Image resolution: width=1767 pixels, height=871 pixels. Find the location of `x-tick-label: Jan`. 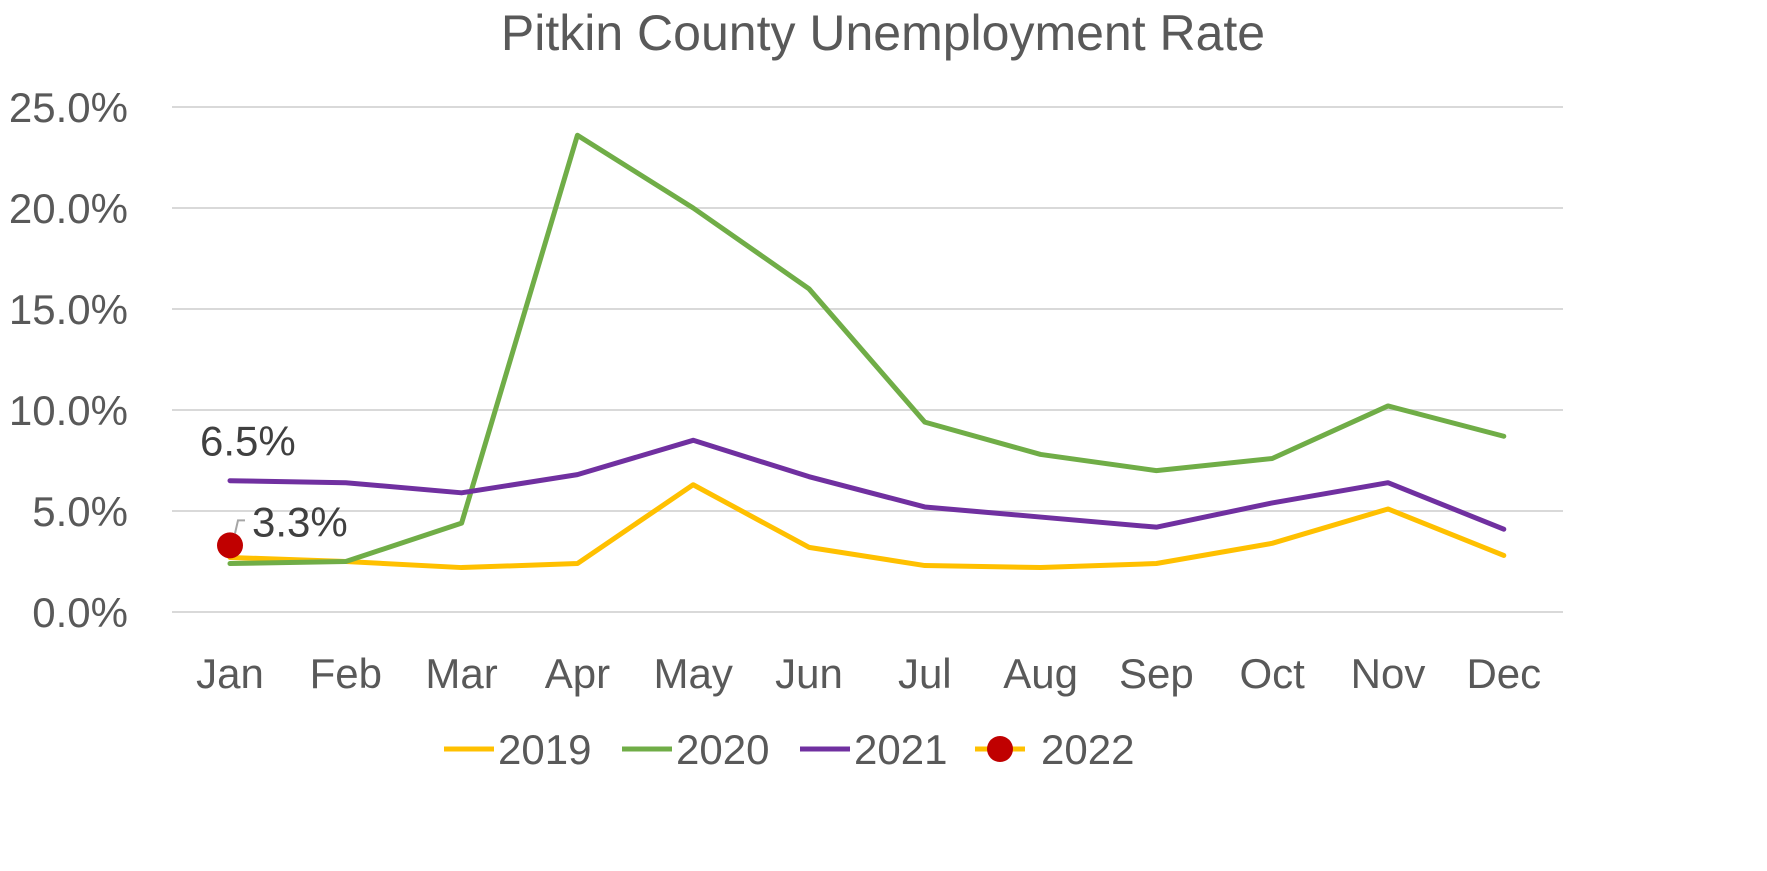

x-tick-label: Jan is located at coordinates (230, 673).